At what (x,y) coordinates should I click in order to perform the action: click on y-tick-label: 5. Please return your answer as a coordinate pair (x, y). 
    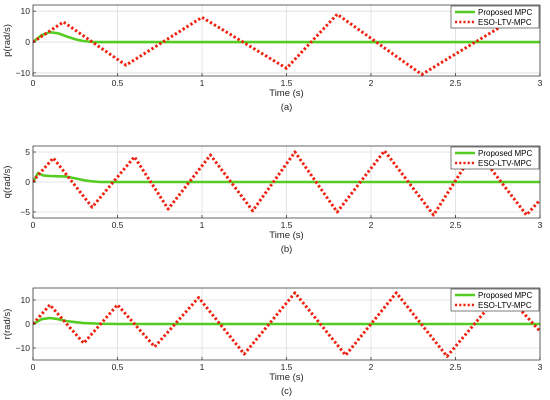
    Looking at the image, I should click on (27, 152).